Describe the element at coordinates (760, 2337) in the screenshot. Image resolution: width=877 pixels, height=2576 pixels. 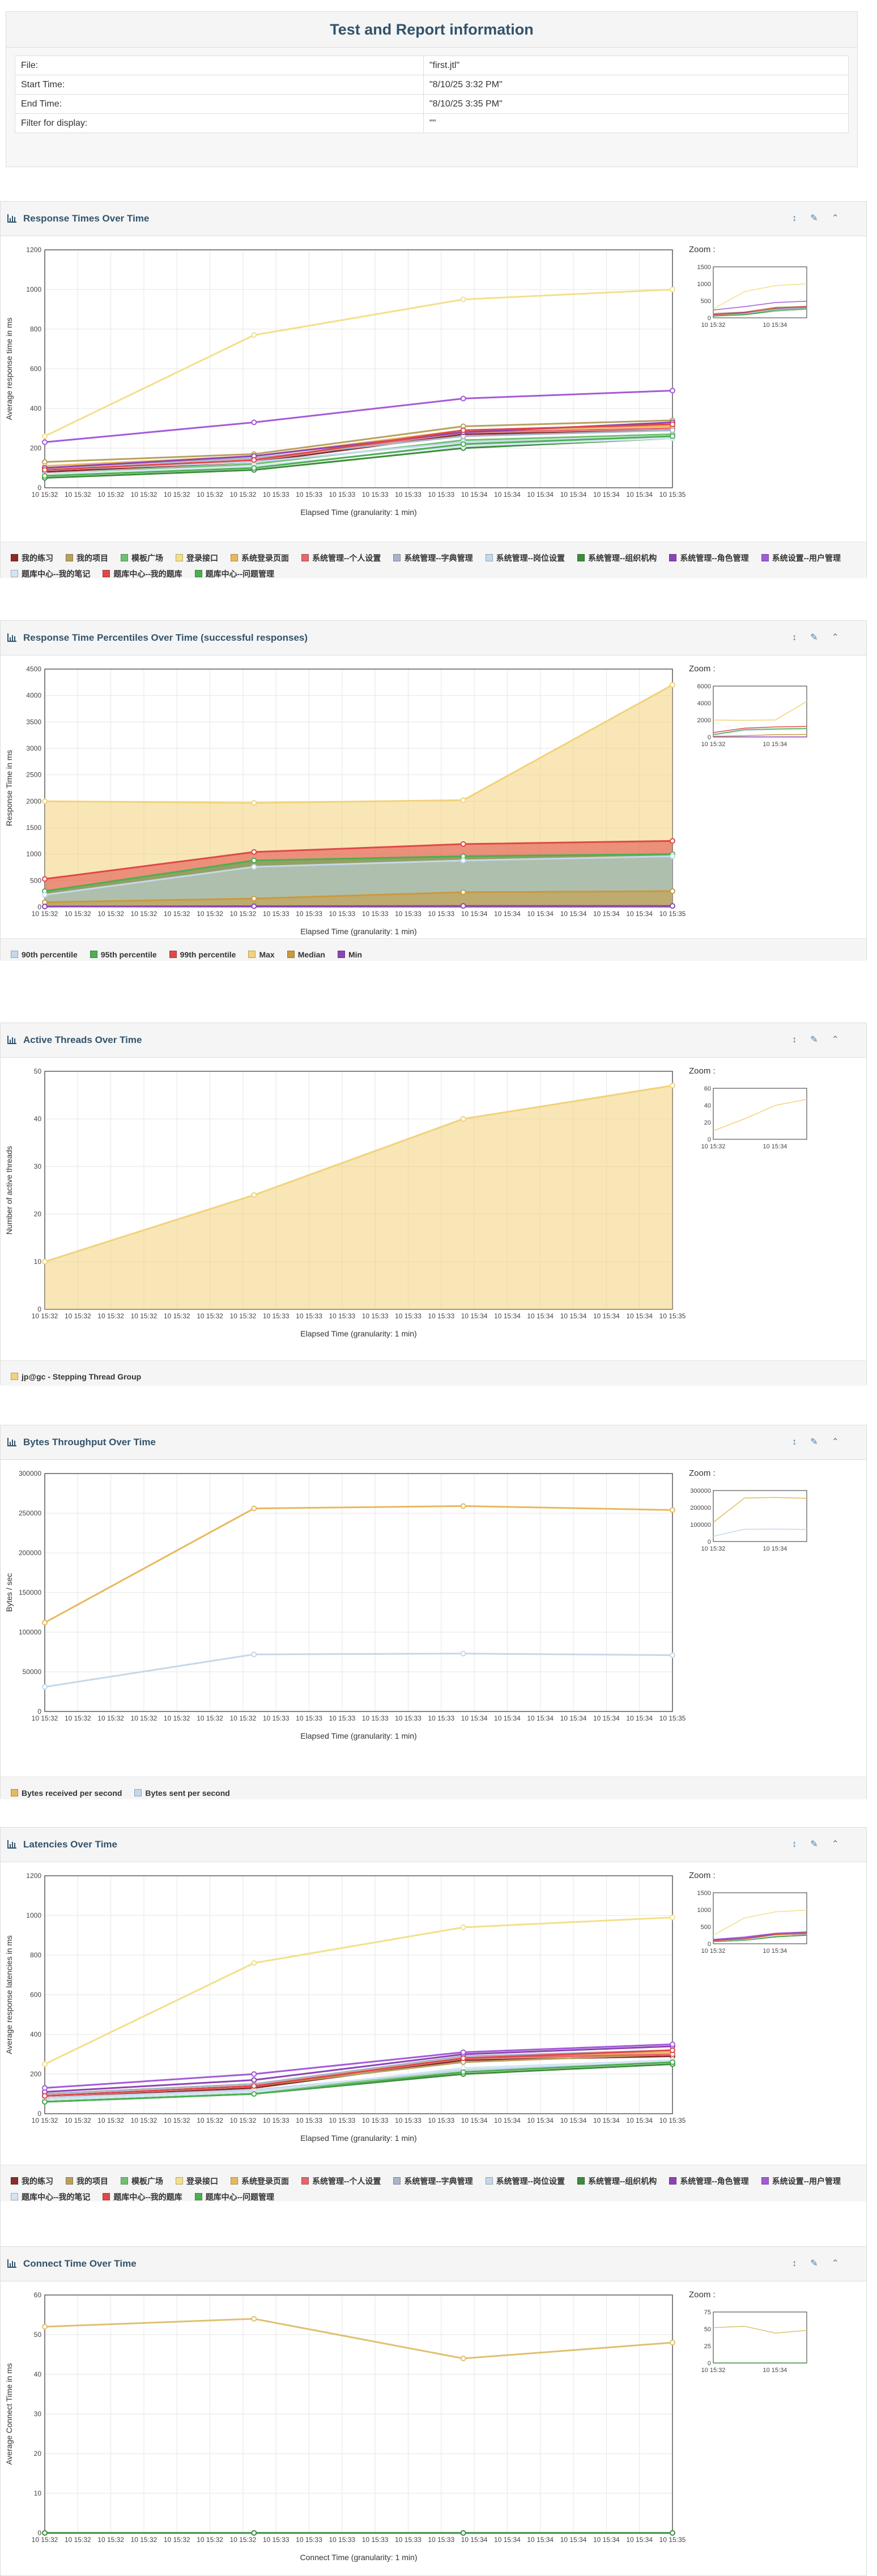
I see `zoom-overview` at that location.